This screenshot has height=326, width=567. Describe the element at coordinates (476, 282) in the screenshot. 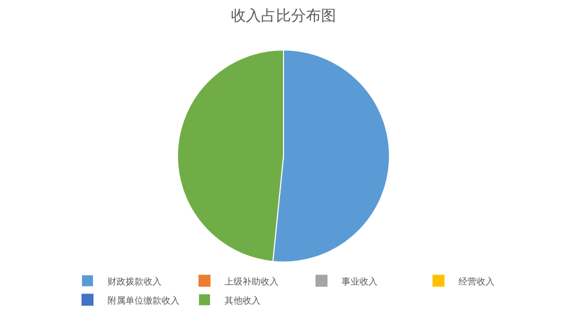

I see `legend-label: 经营收入` at that location.